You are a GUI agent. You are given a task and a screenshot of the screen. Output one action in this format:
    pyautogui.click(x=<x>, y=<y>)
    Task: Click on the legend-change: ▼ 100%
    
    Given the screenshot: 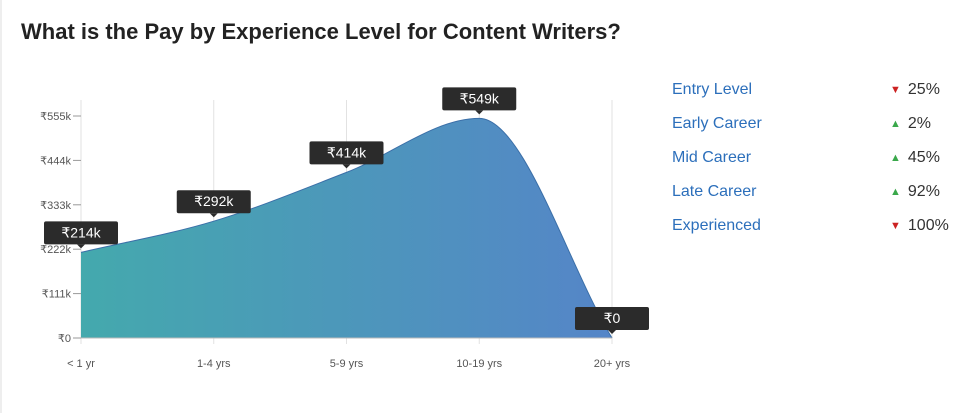 What is the action you would take?
    pyautogui.click(x=919, y=226)
    